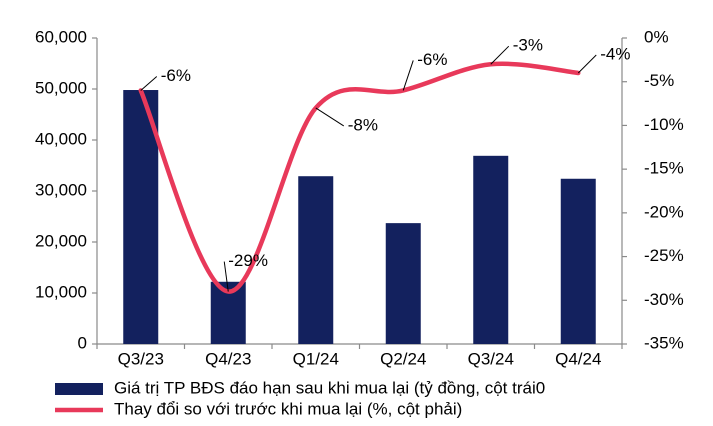 The height and width of the screenshot is (426, 713). I want to click on y2-tick-label: -35%, so click(664, 342).